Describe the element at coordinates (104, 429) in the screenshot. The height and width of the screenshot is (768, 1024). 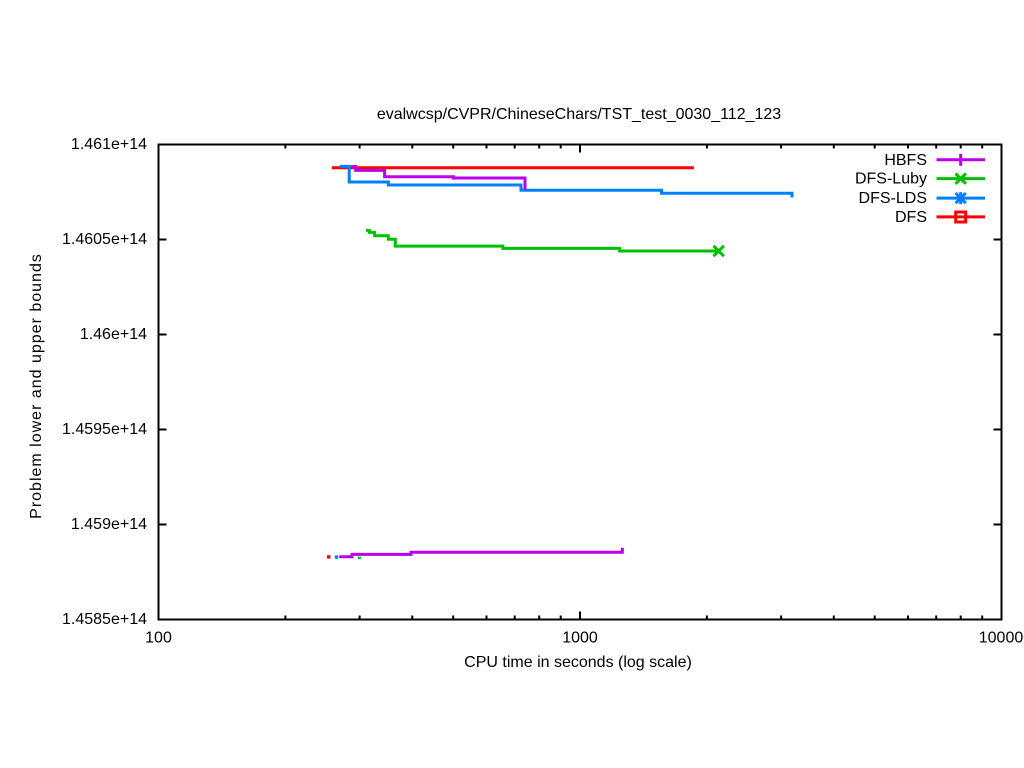
I see `svg-text: 1.4595e+14` at that location.